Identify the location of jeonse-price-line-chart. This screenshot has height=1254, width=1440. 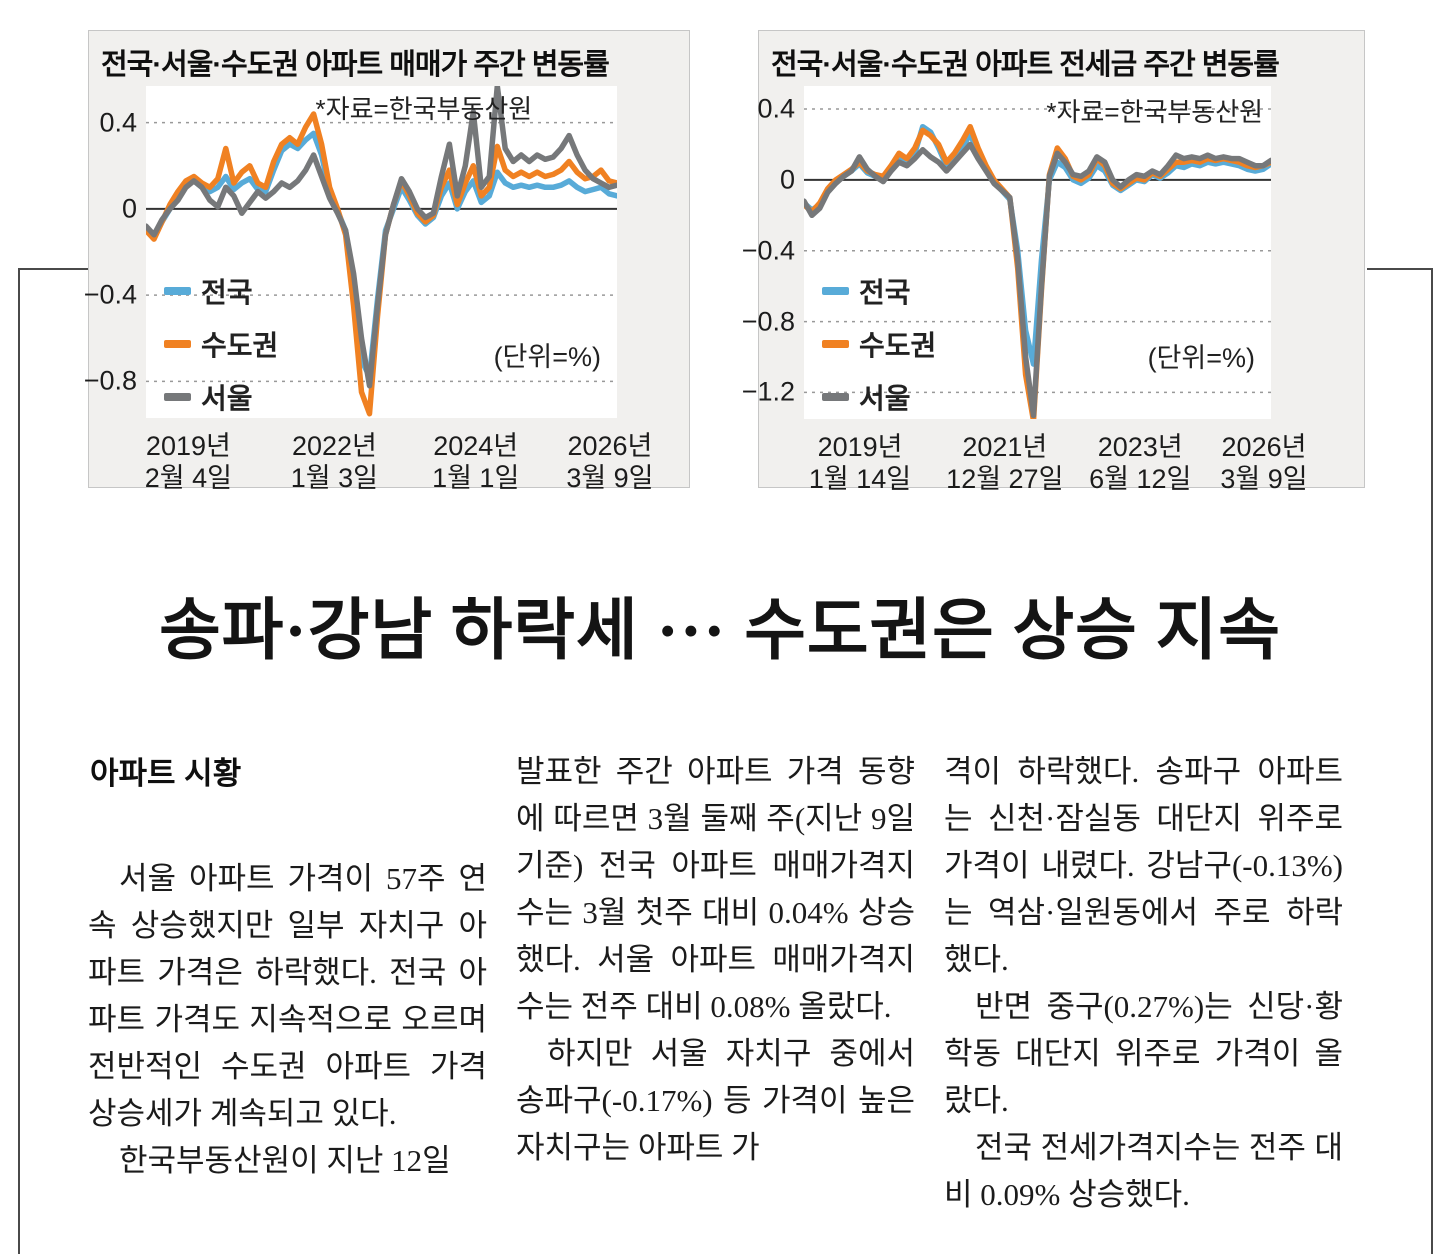
(1037, 263).